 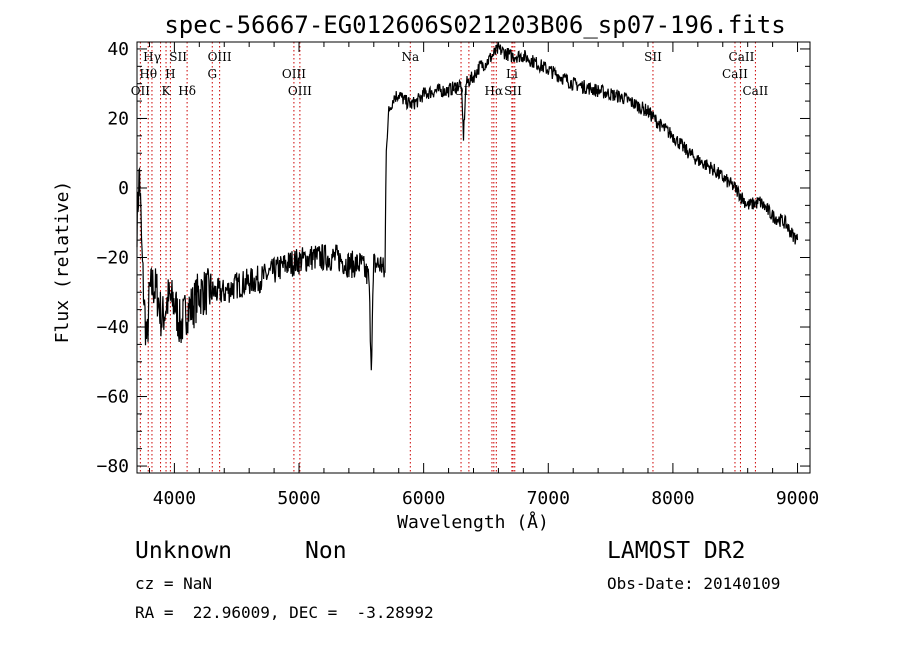 I want to click on x-tick-label: 6000, so click(x=423, y=498).